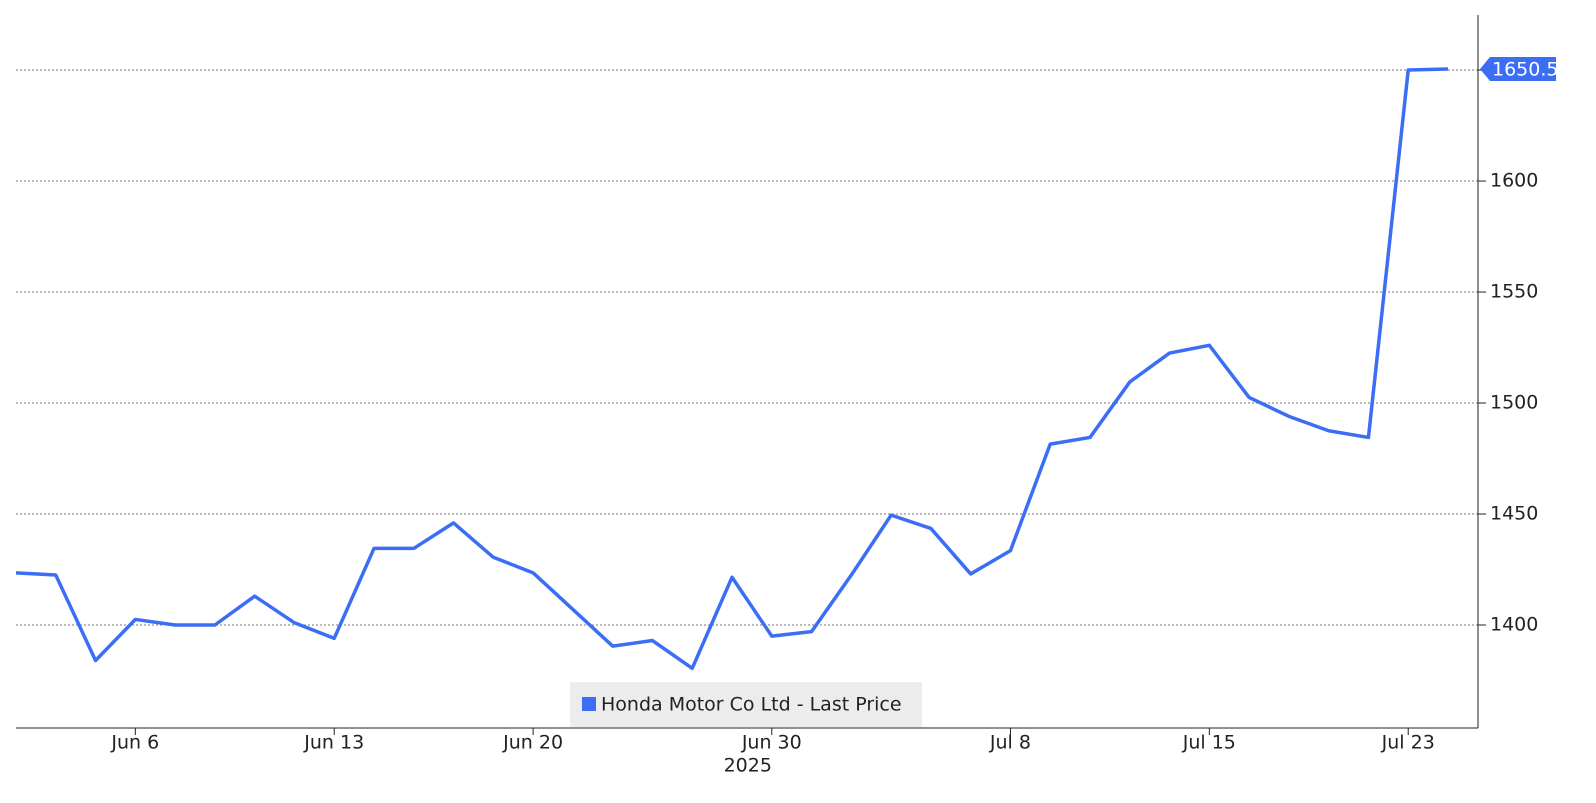 This screenshot has width=1596, height=803. I want to click on y-tick-label: 1450, so click(1514, 514).